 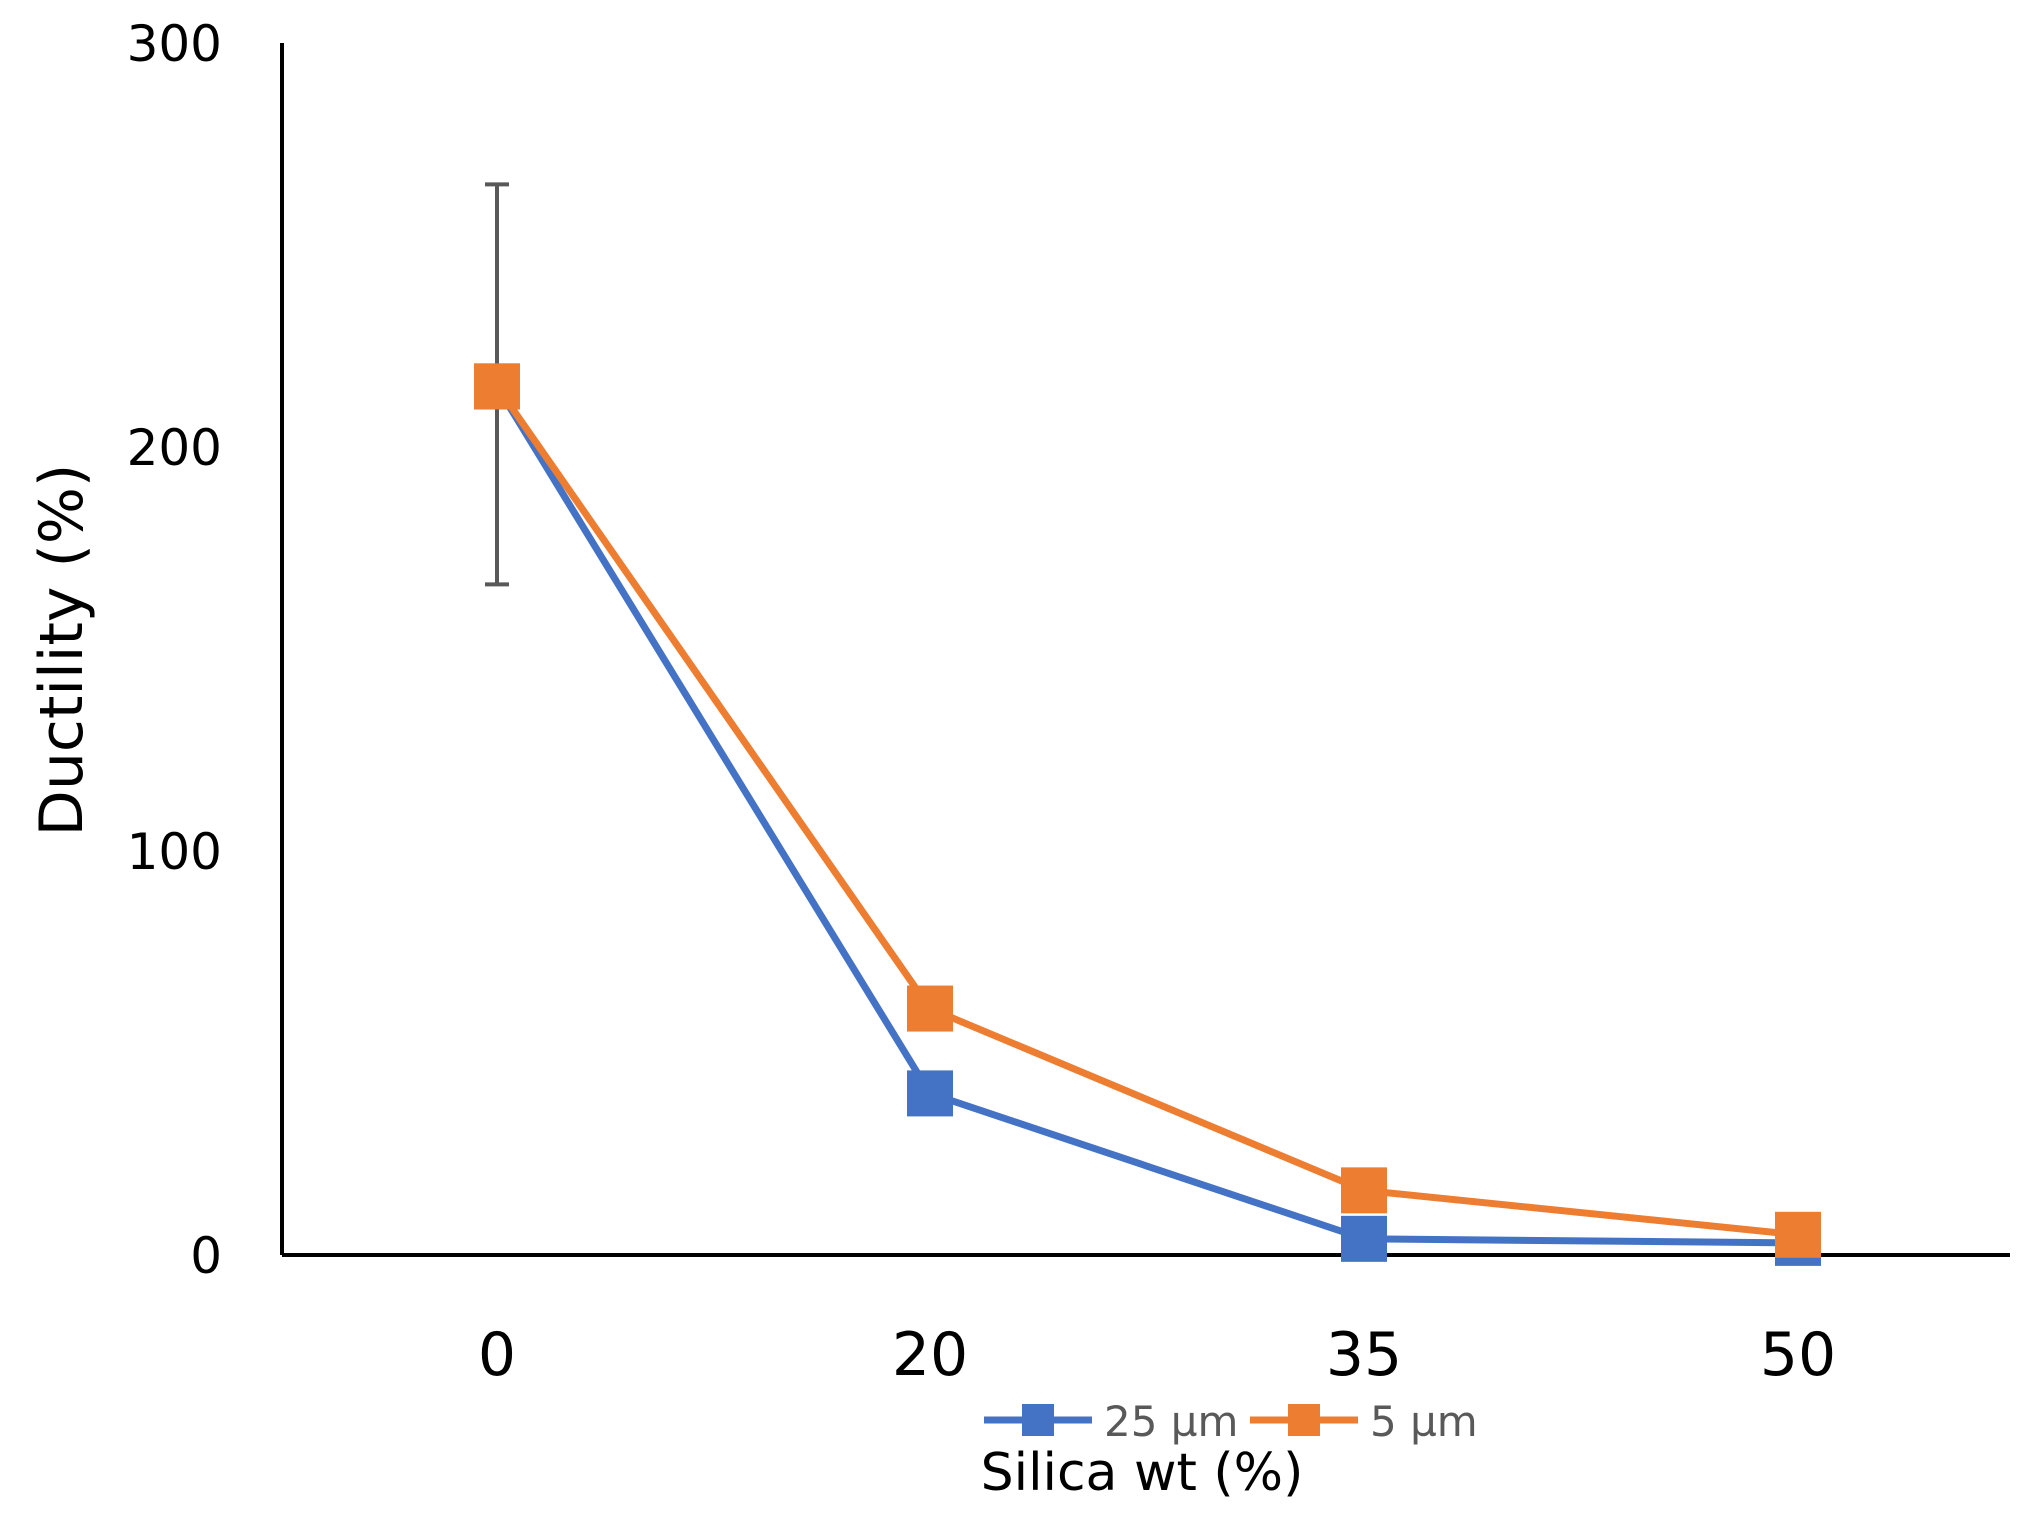 I want to click on x-tick-label-20: 20, so click(x=930, y=1355).